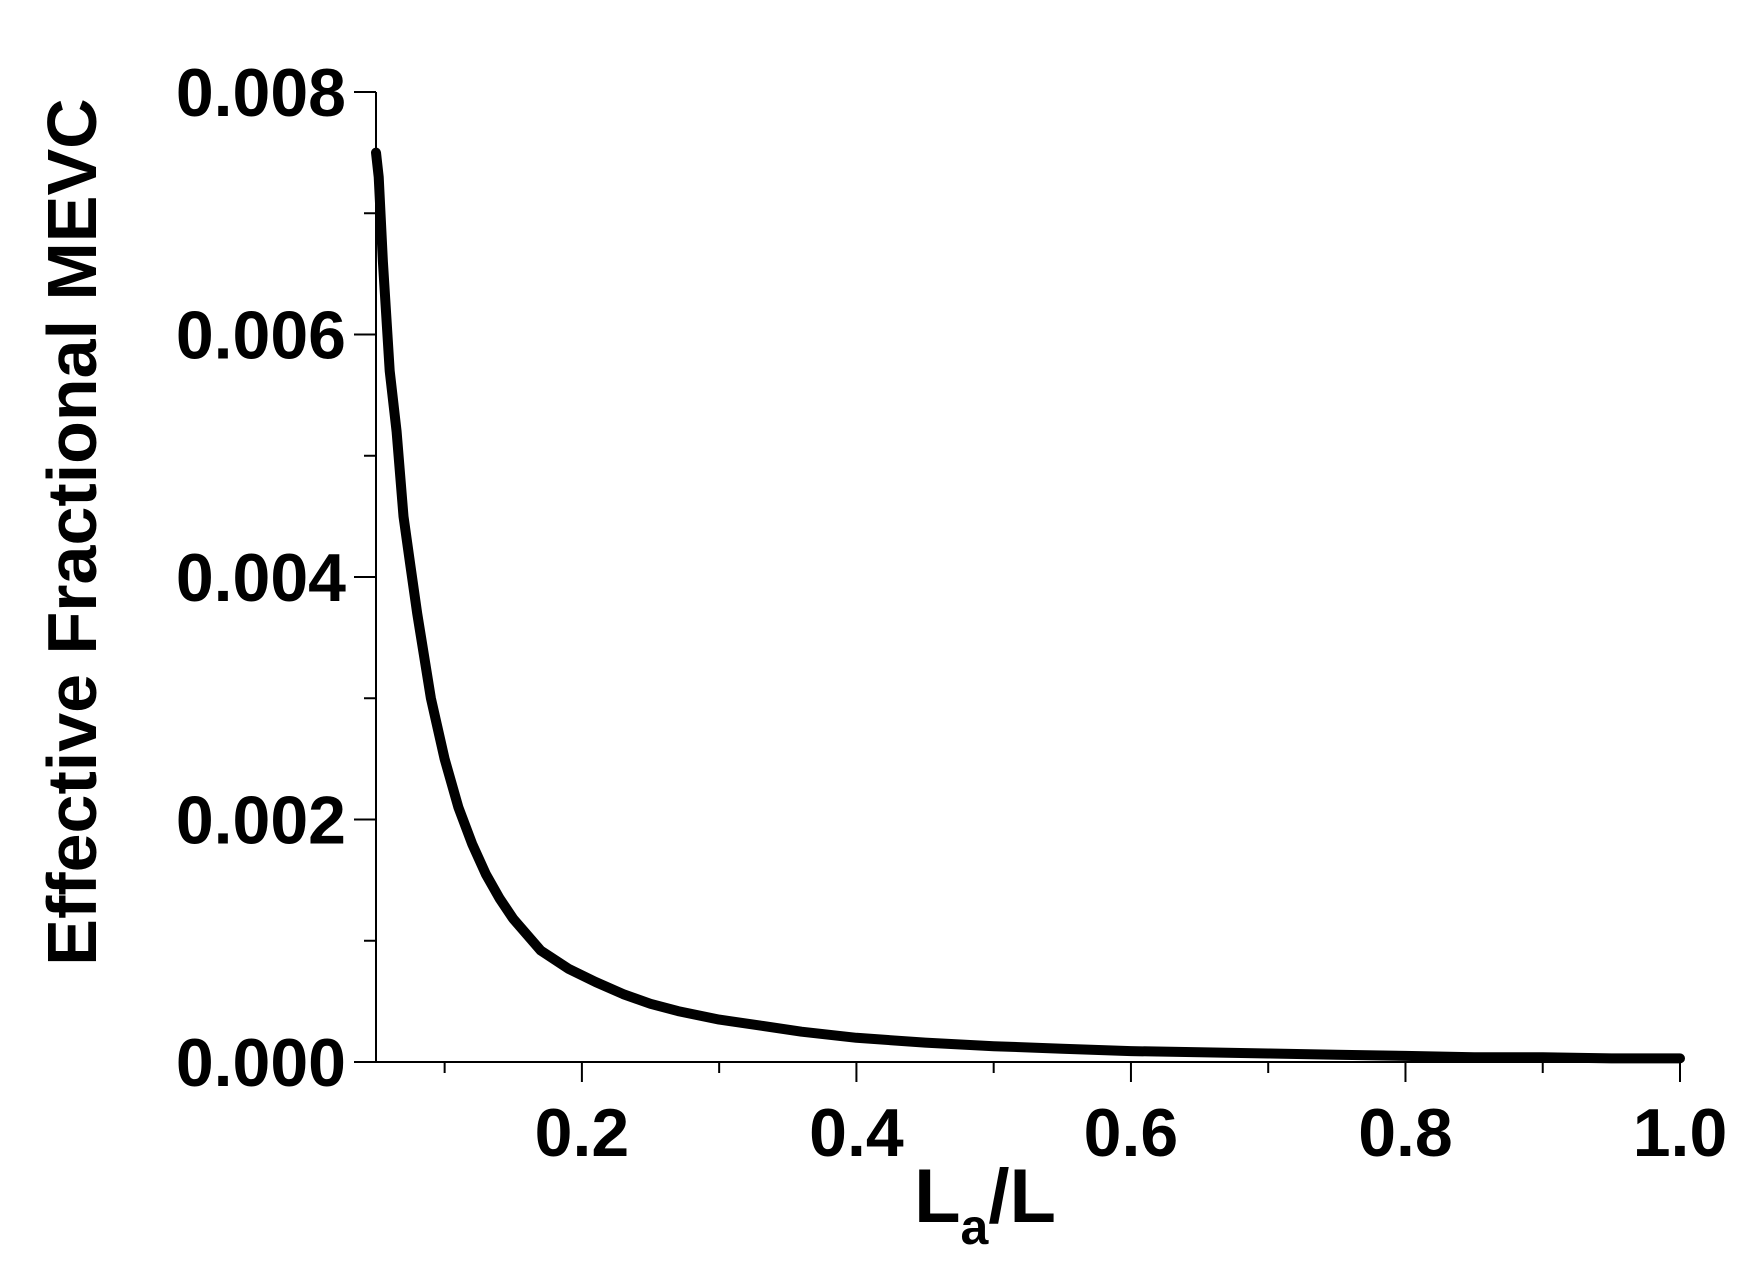 Image resolution: width=1746 pixels, height=1274 pixels. I want to click on y-tick-label: 0.008, so click(261, 93).